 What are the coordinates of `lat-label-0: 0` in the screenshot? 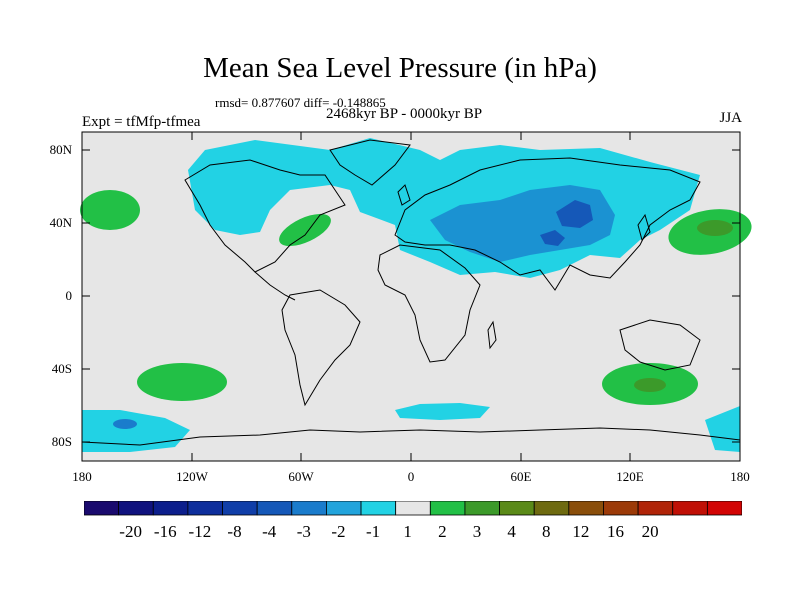 It's located at (69, 295).